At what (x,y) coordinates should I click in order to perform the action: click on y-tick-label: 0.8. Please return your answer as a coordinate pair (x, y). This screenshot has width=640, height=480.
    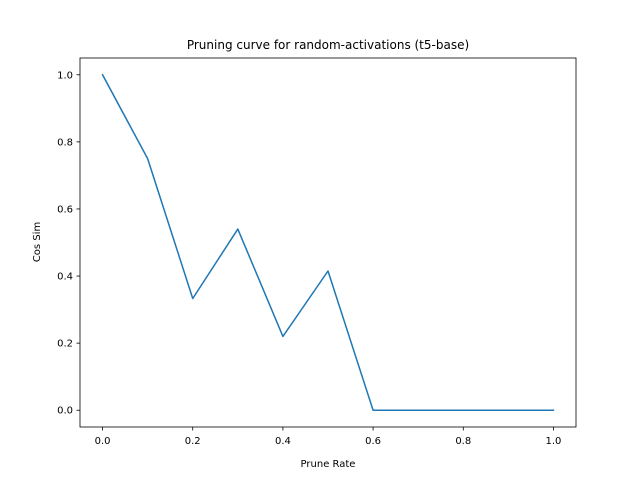
    Looking at the image, I should click on (65, 142).